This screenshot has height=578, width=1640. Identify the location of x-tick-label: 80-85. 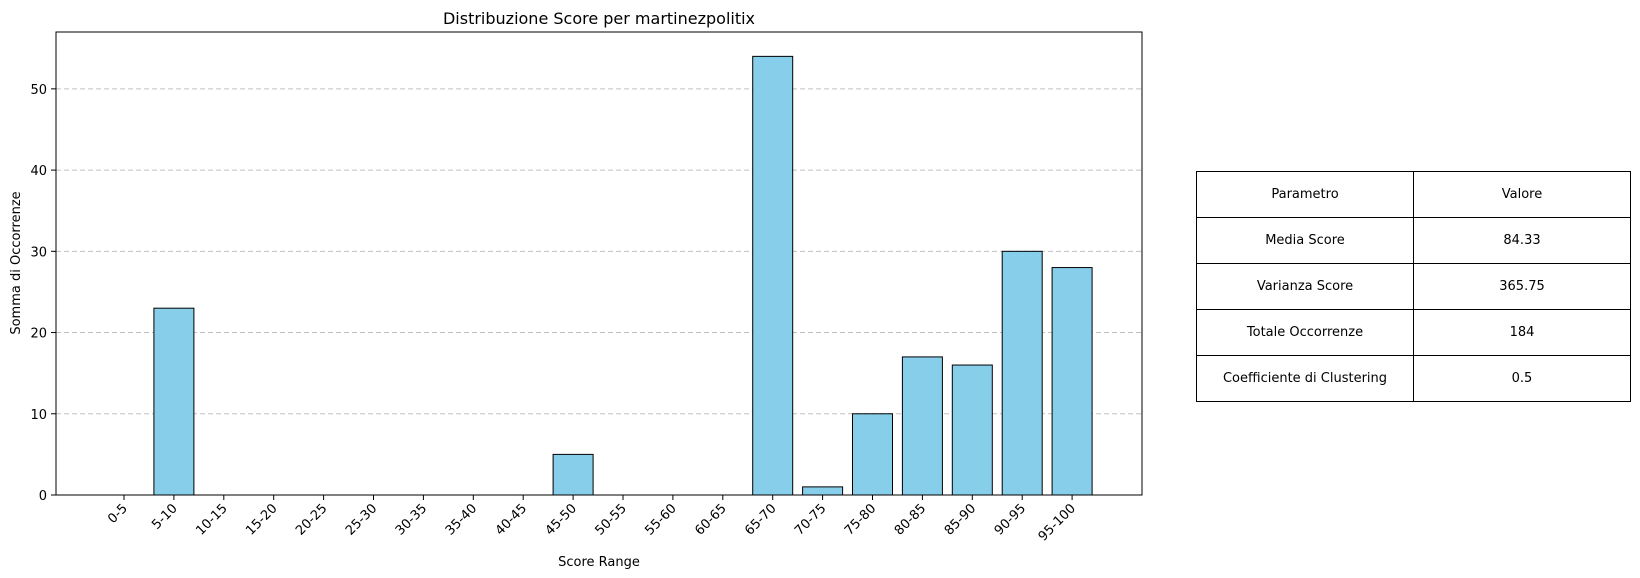
(910, 519).